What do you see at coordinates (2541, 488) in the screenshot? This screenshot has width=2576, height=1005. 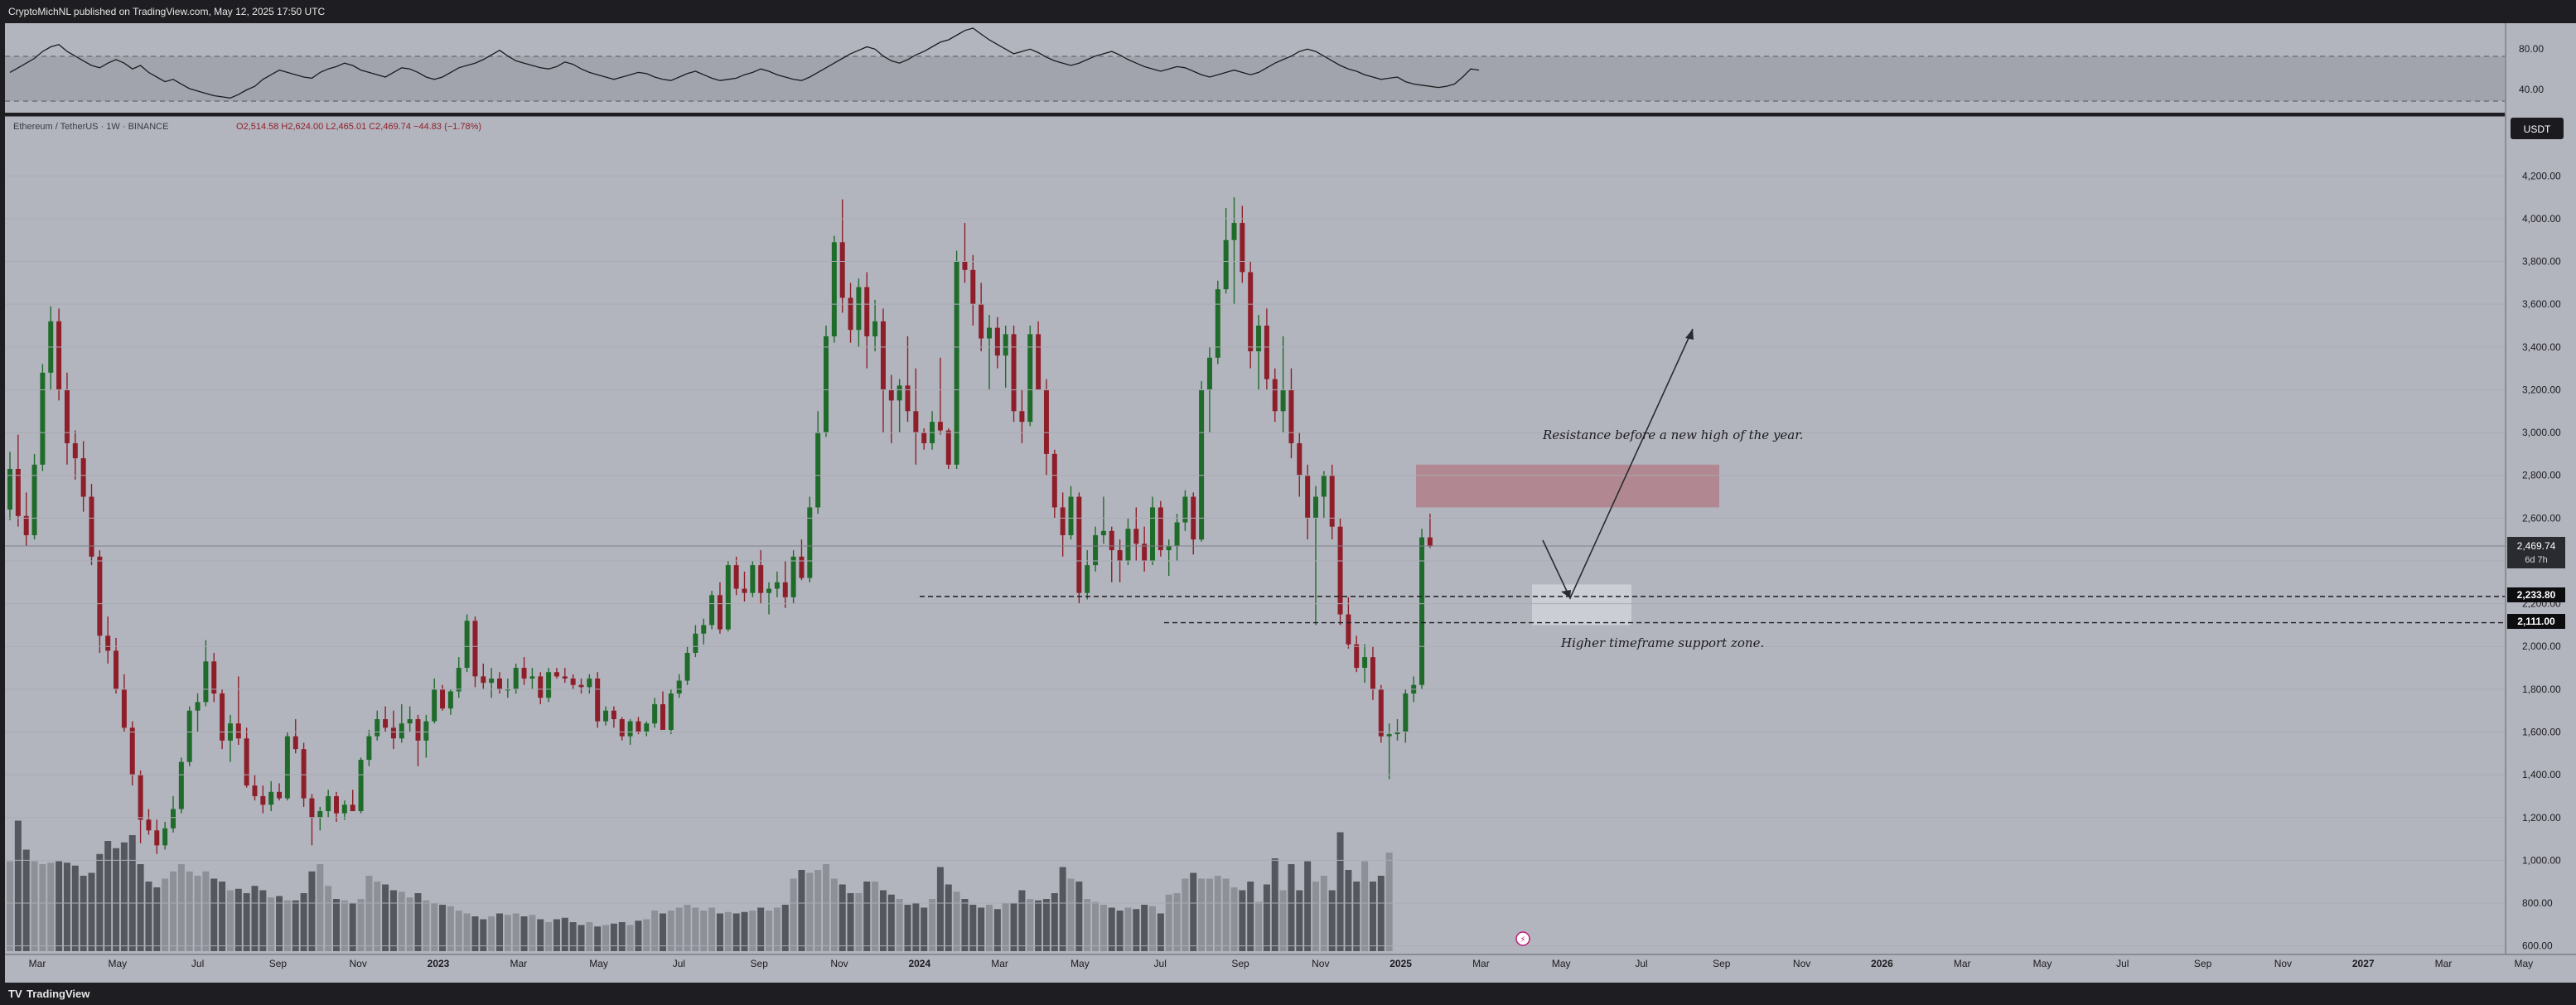 I see `price-scale` at bounding box center [2541, 488].